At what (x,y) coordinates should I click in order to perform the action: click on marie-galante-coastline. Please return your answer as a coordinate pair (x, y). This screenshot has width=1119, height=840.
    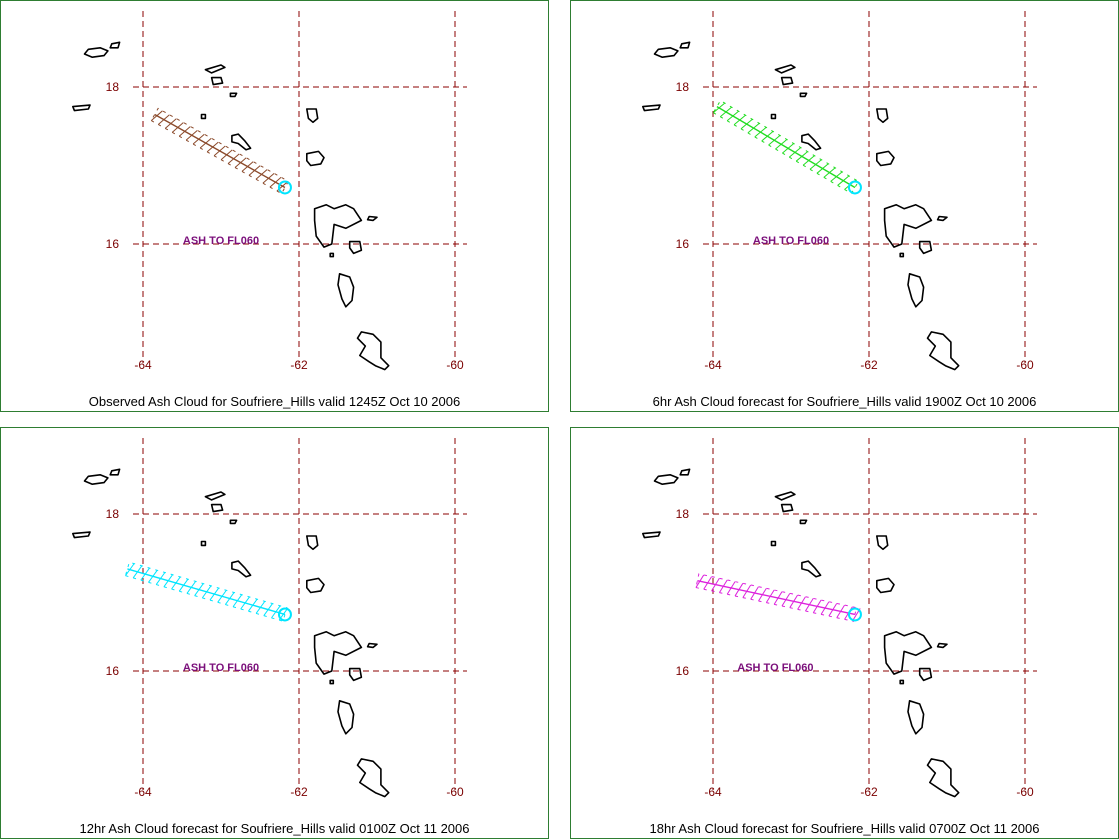
    Looking at the image, I should click on (925, 674).